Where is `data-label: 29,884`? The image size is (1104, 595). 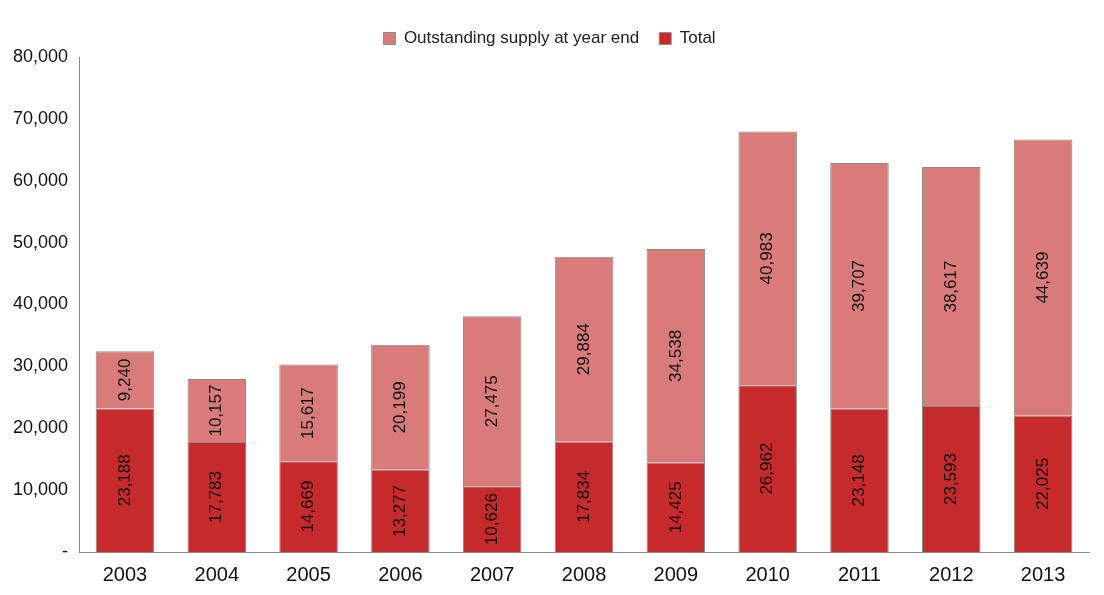 data-label: 29,884 is located at coordinates (583, 349).